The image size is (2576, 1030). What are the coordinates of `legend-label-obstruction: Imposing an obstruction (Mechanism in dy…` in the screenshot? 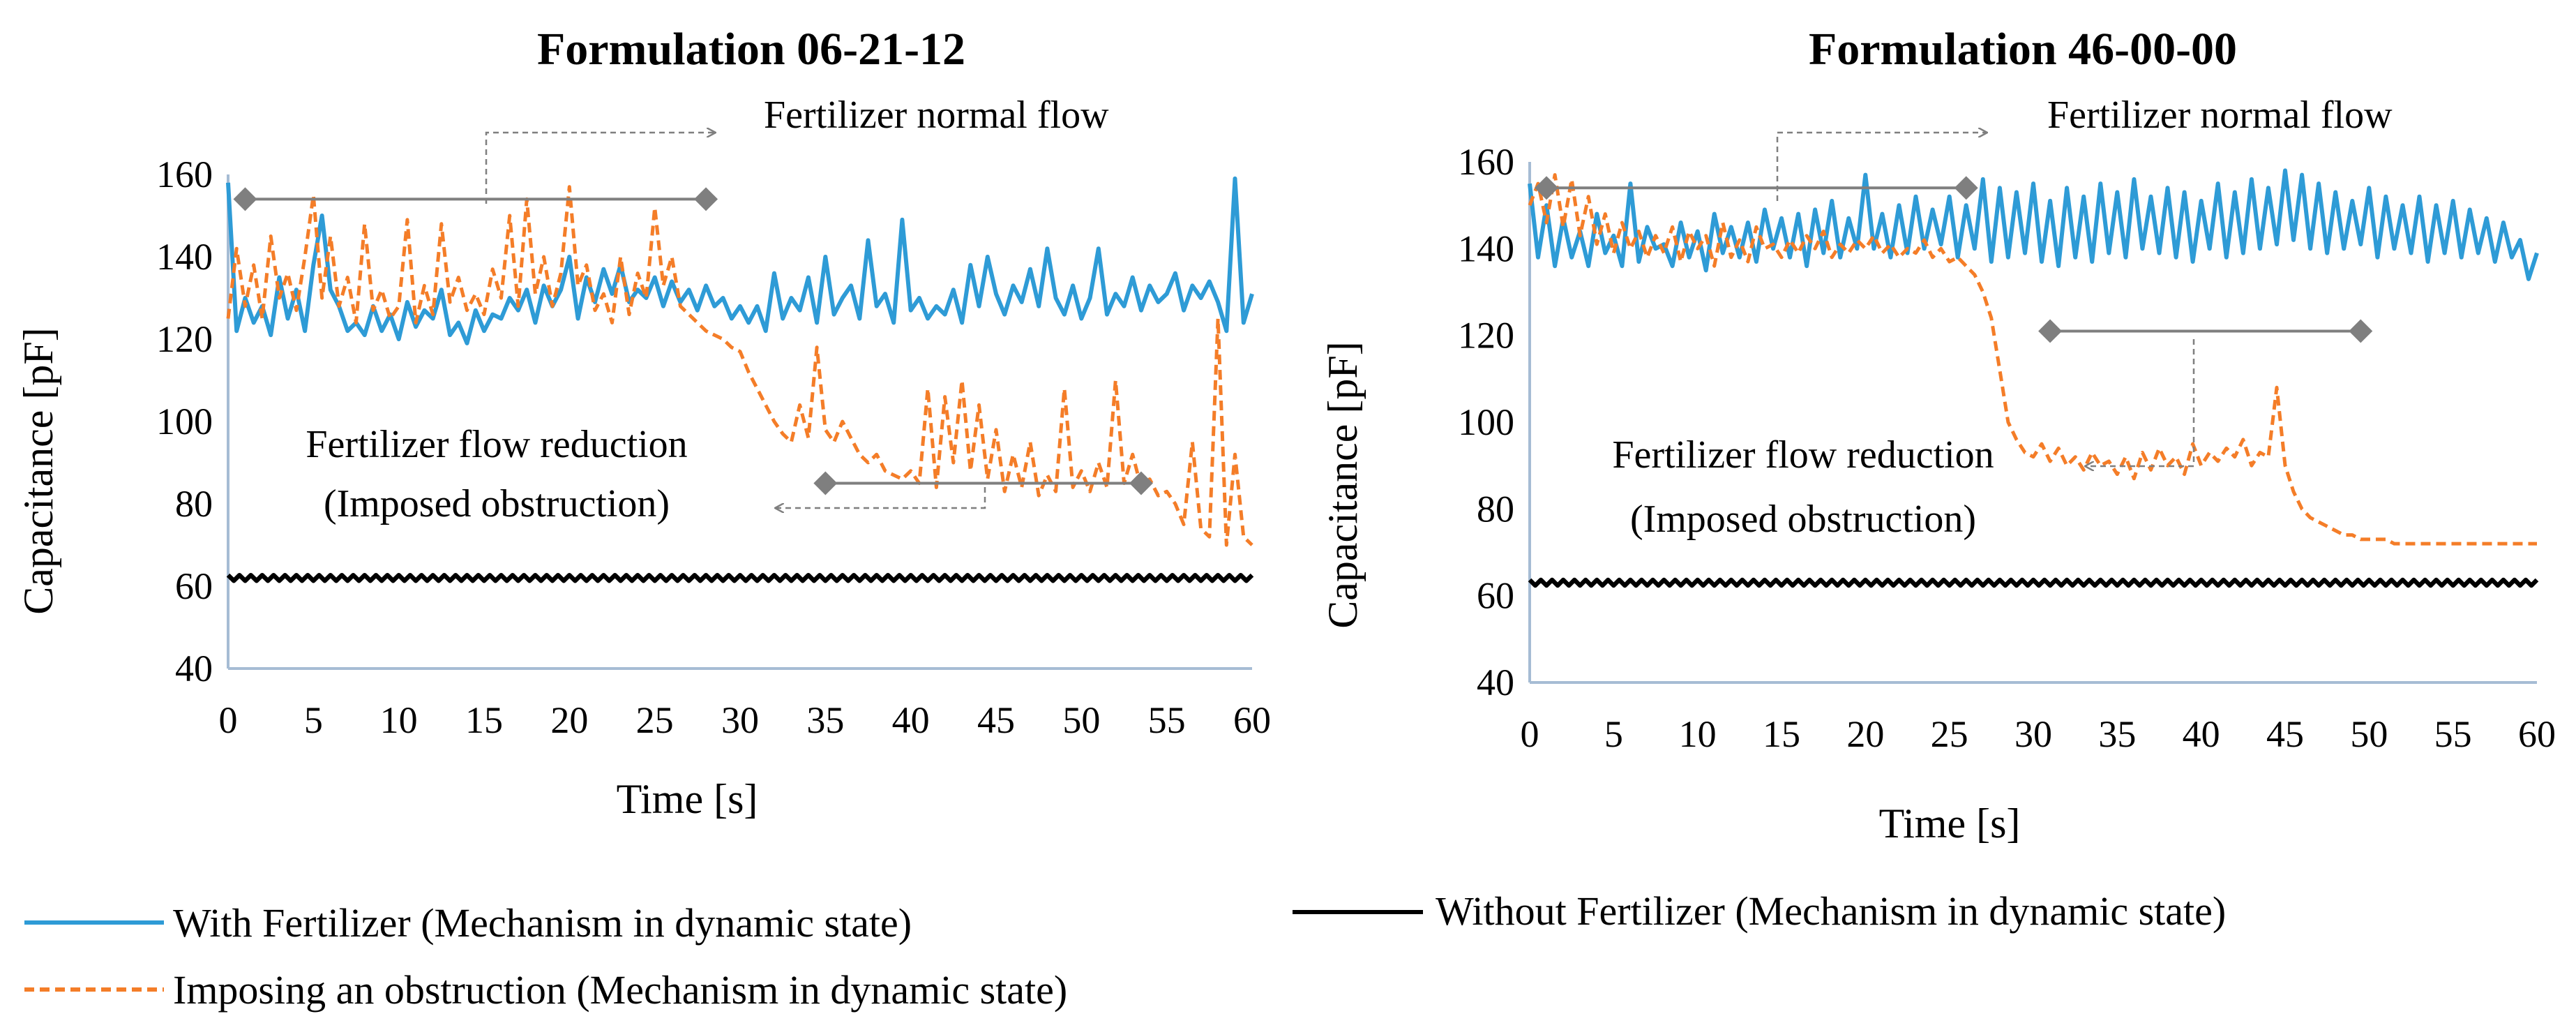 It's located at (620, 990).